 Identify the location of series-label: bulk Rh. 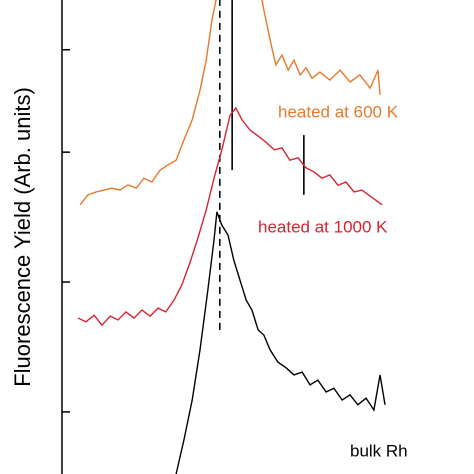
(379, 450).